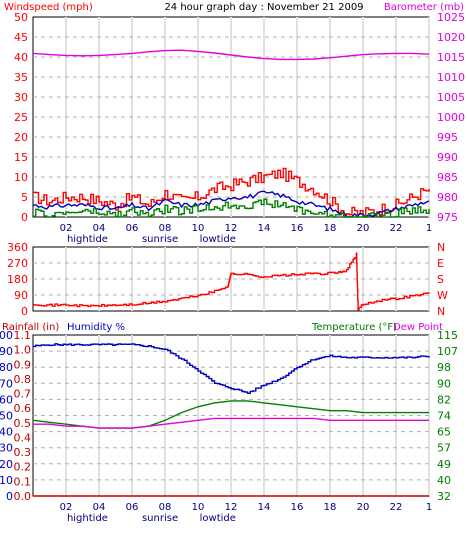 Image resolution: width=467 pixels, height=559 pixels. What do you see at coordinates (21, 157) in the screenshot?
I see `windspeed-tick-label: 15` at bounding box center [21, 157].